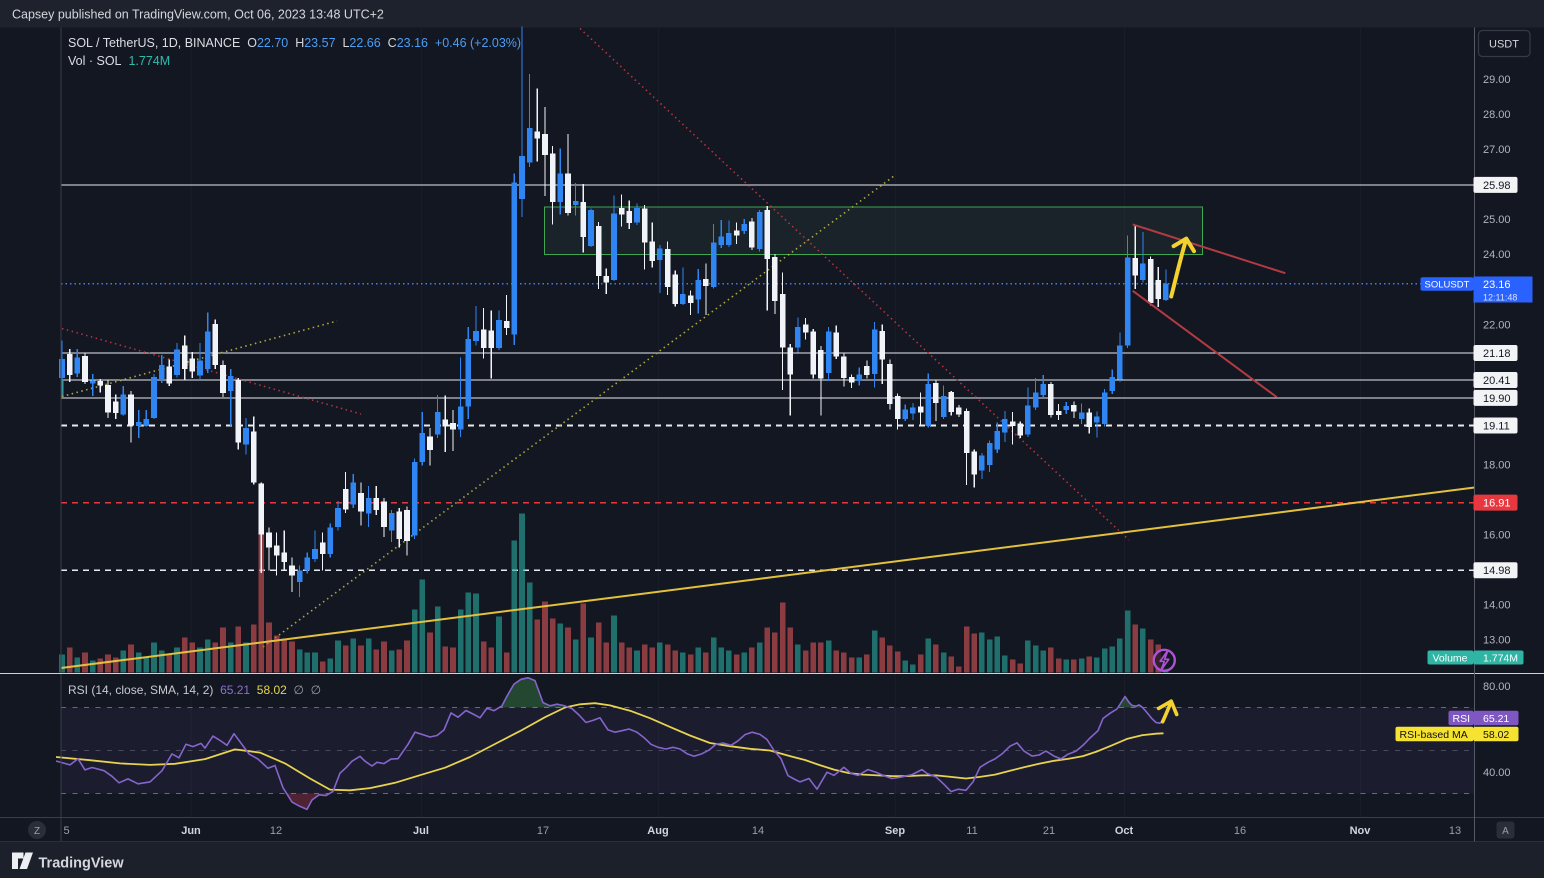 Image resolution: width=1544 pixels, height=878 pixels. Describe the element at coordinates (1497, 504) in the screenshot. I see `svg-text: 16.91` at that location.